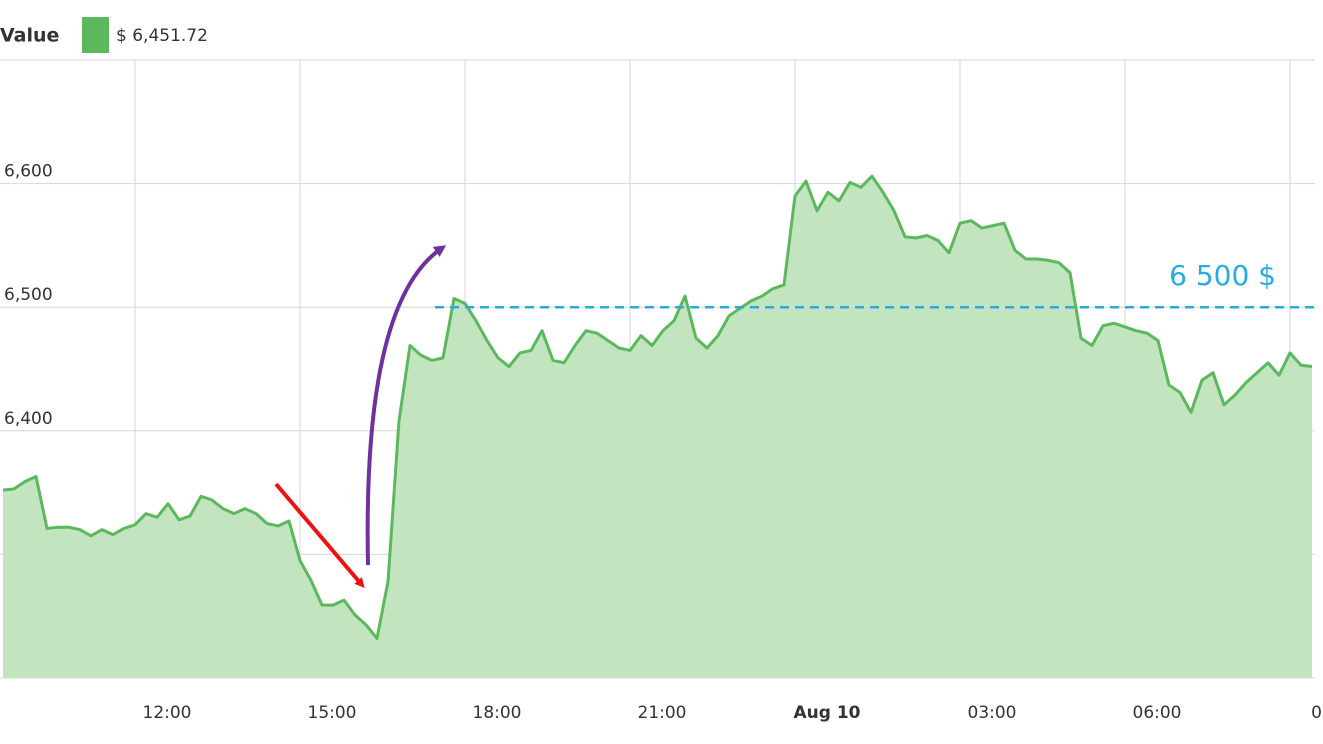 The image size is (1323, 744). Describe the element at coordinates (95, 35) in the screenshot. I see `legend-swatch` at that location.